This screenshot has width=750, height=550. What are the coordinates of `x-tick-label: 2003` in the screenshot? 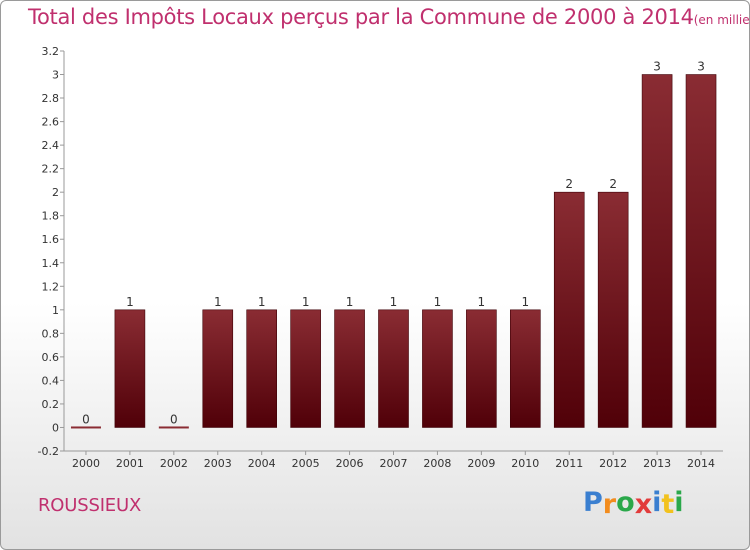 It's located at (218, 463).